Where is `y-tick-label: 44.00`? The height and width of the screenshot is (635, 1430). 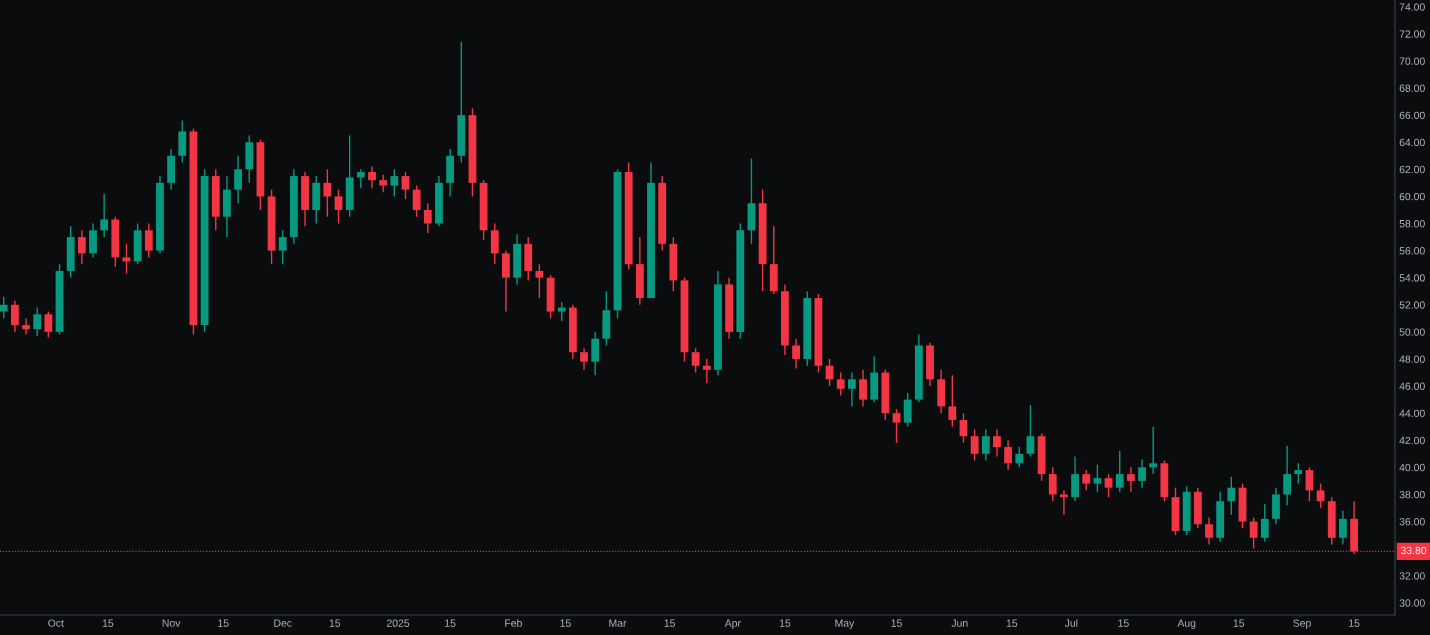
y-tick-label: 44.00 is located at coordinates (1412, 413).